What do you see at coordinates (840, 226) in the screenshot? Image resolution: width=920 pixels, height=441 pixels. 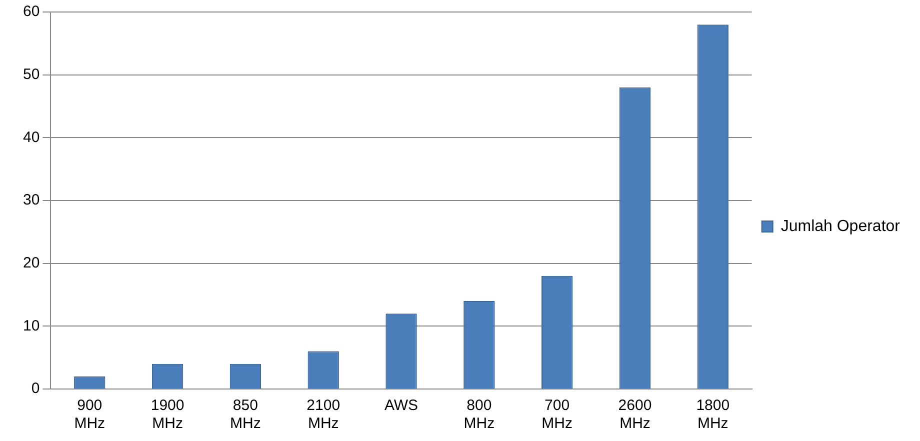 I see `legend-label: Jumlah Operator` at bounding box center [840, 226].